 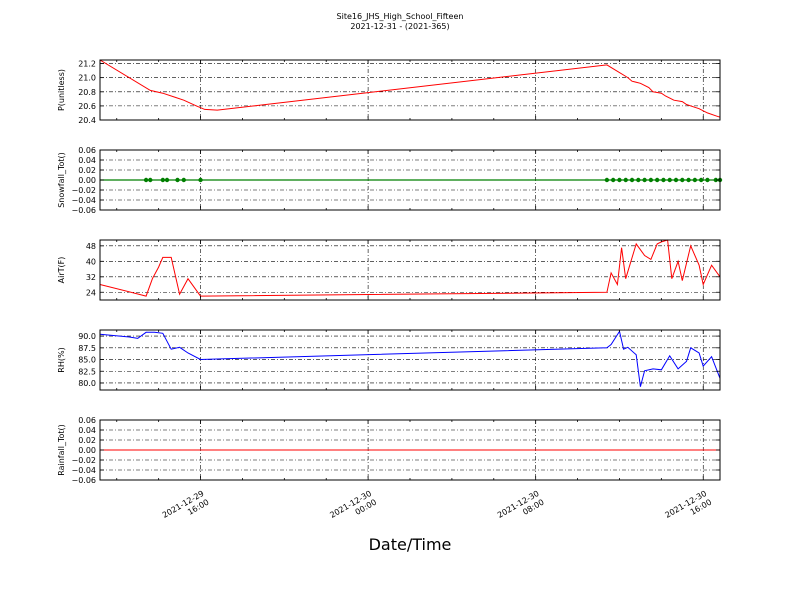 I want to click on y-tick-label: 40, so click(x=91, y=261).